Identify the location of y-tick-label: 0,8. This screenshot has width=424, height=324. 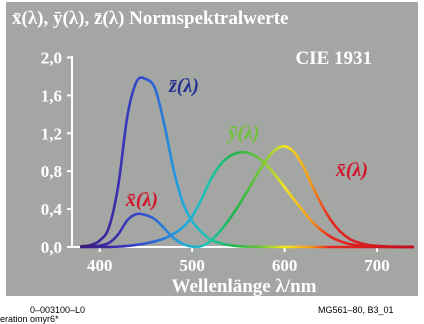
(51, 171).